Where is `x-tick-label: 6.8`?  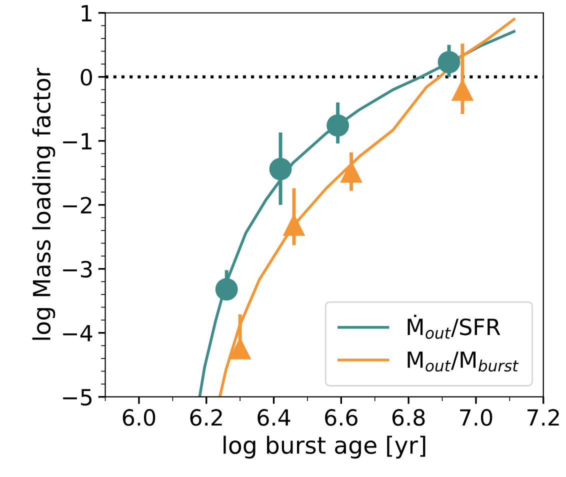
x-tick-label: 6.8 is located at coordinates (408, 417).